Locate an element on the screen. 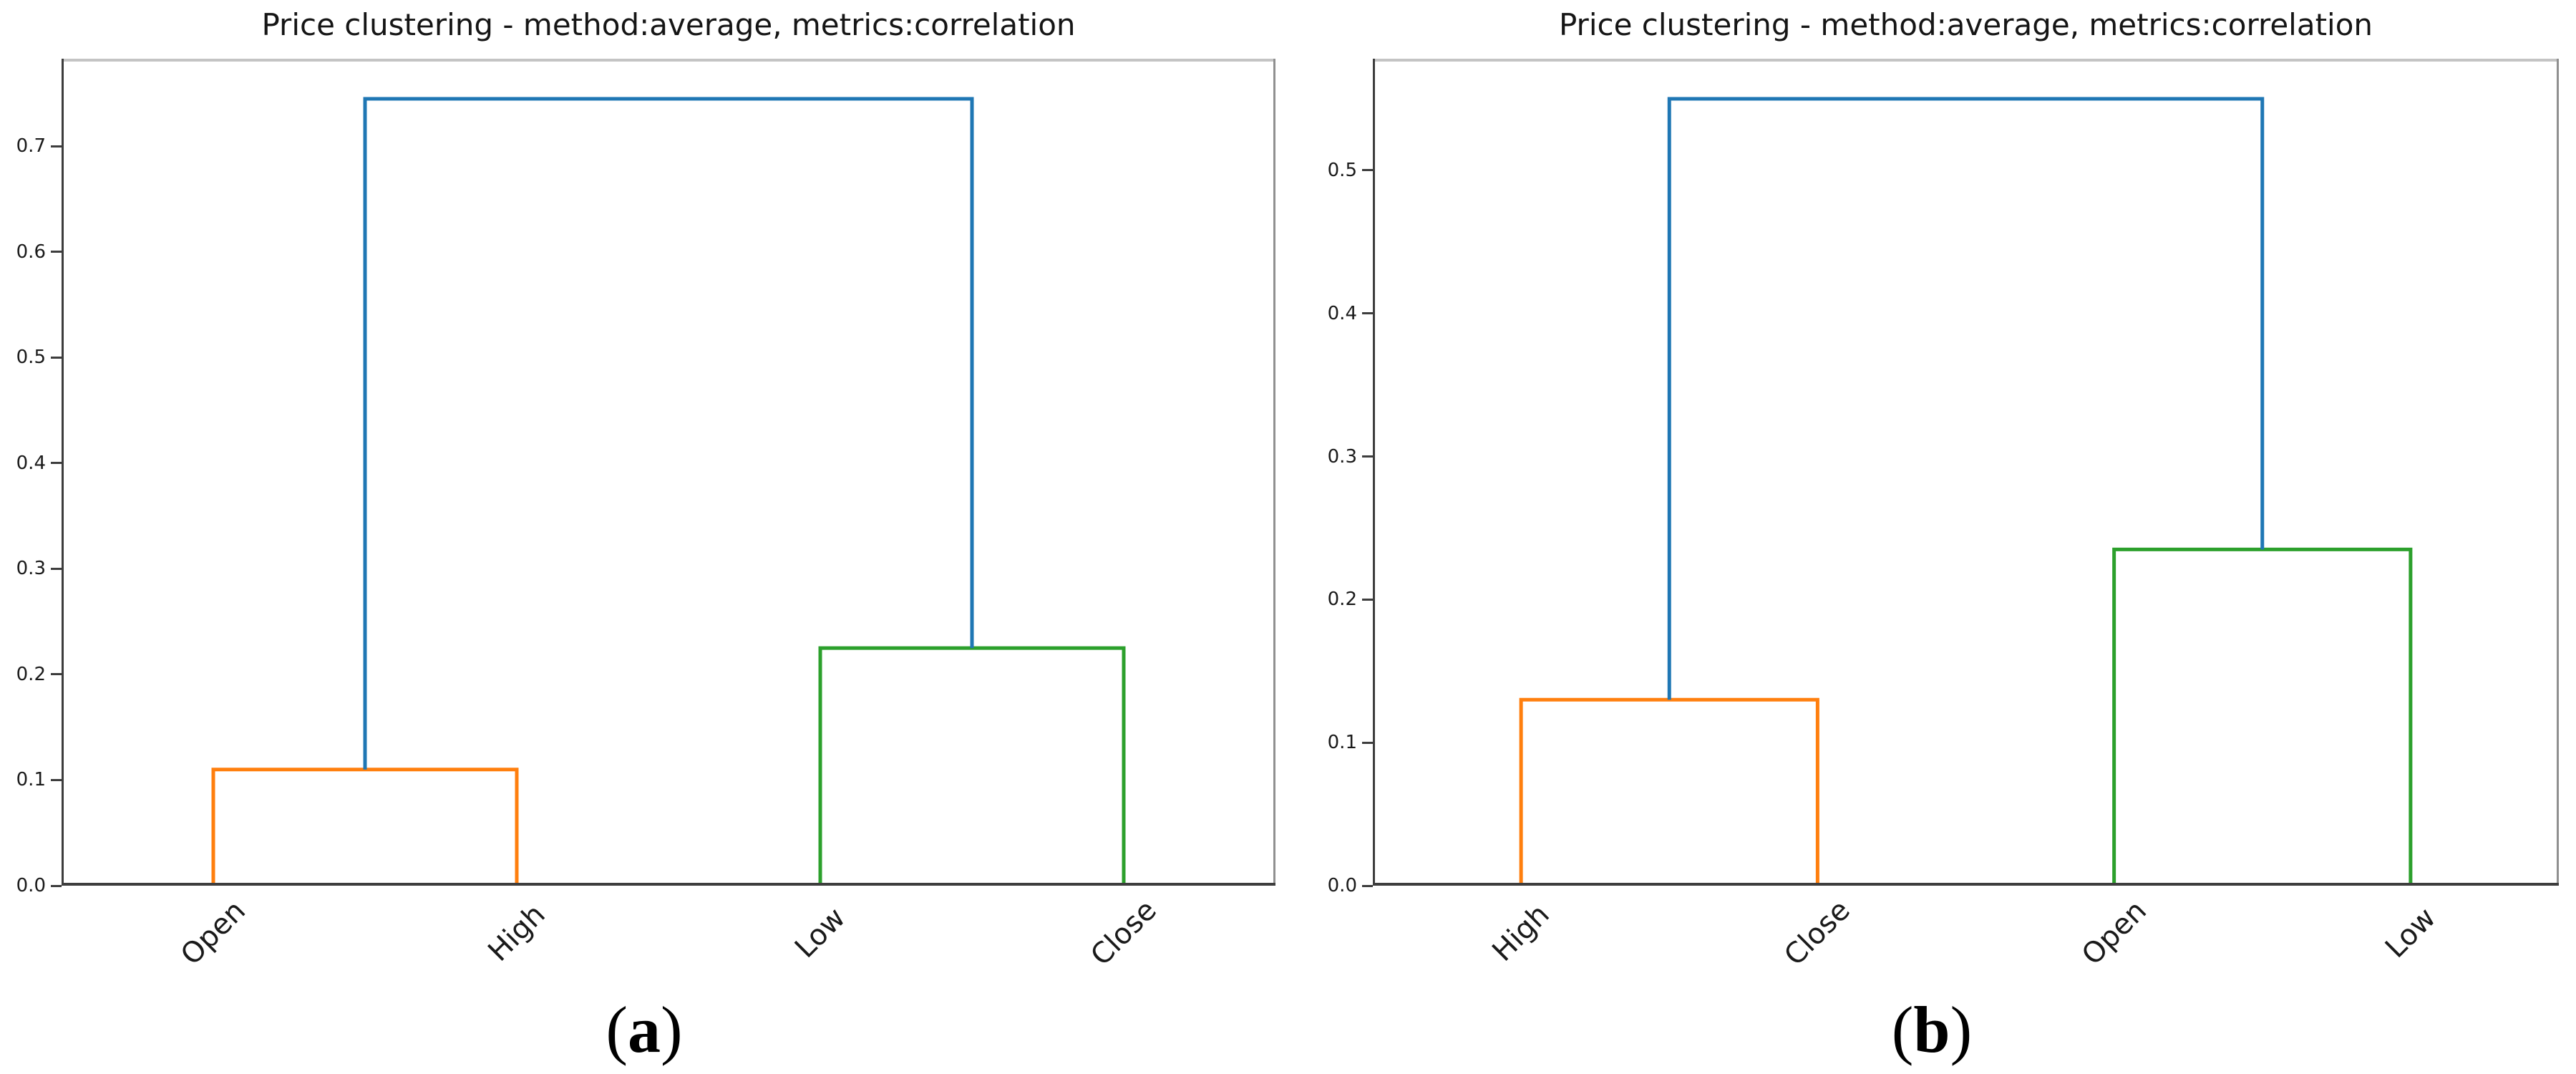 This screenshot has height=1074, width=2576. caption-letter: a is located at coordinates (644, 1029).